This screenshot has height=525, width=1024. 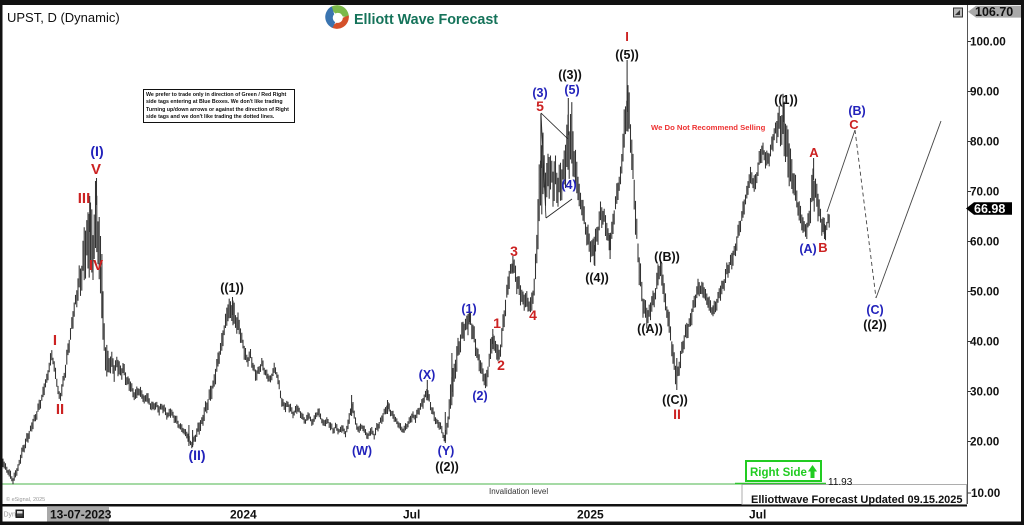 I want to click on svg-text: ((A)), so click(x=650, y=329).